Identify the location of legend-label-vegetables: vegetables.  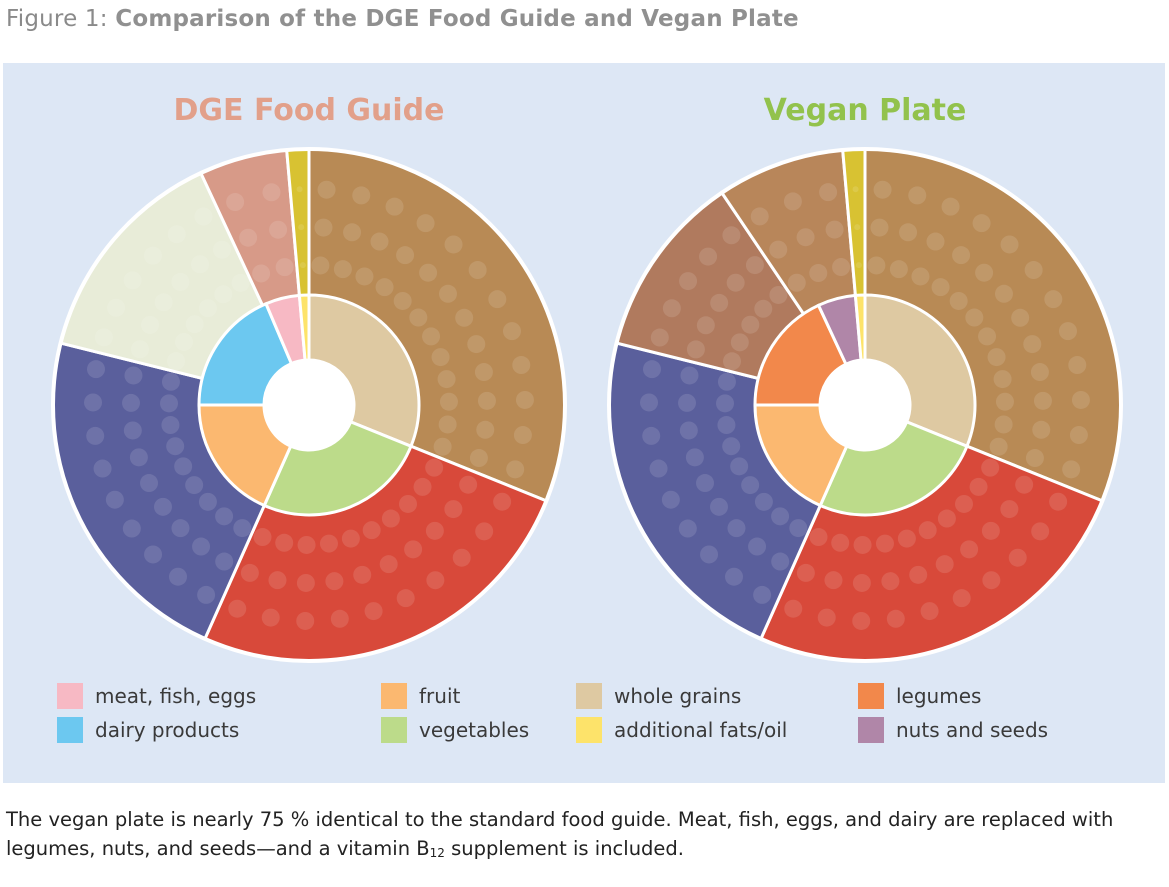
(474, 730).